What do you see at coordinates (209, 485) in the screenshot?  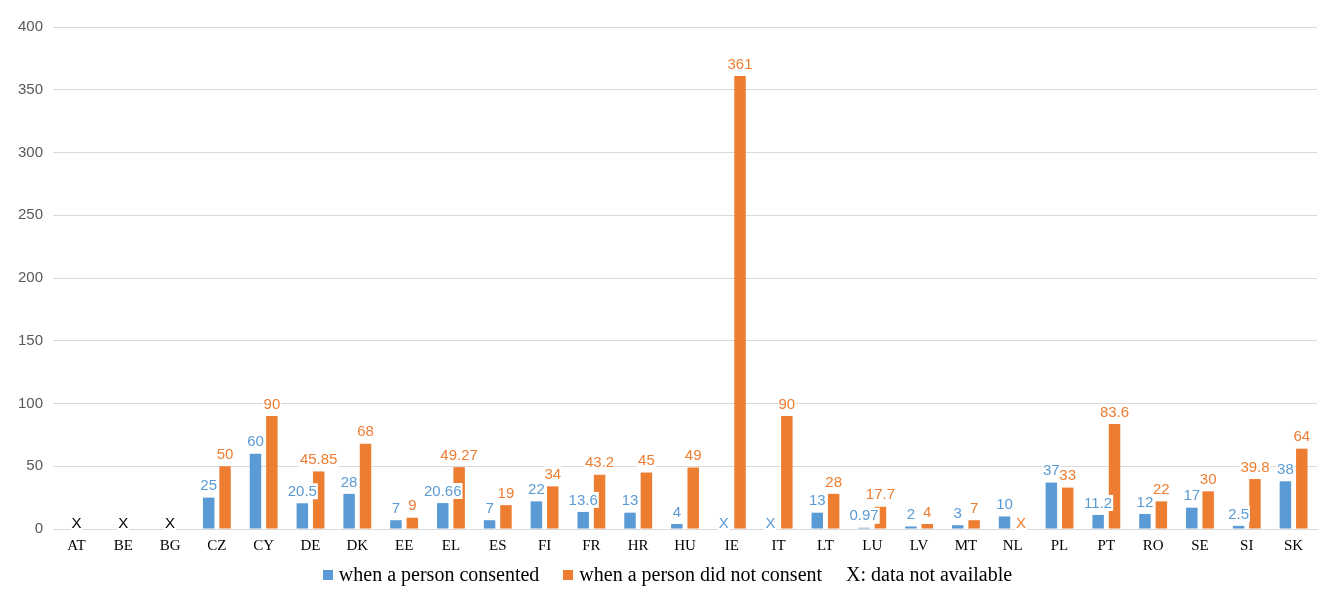 I see `data-label: 25` at bounding box center [209, 485].